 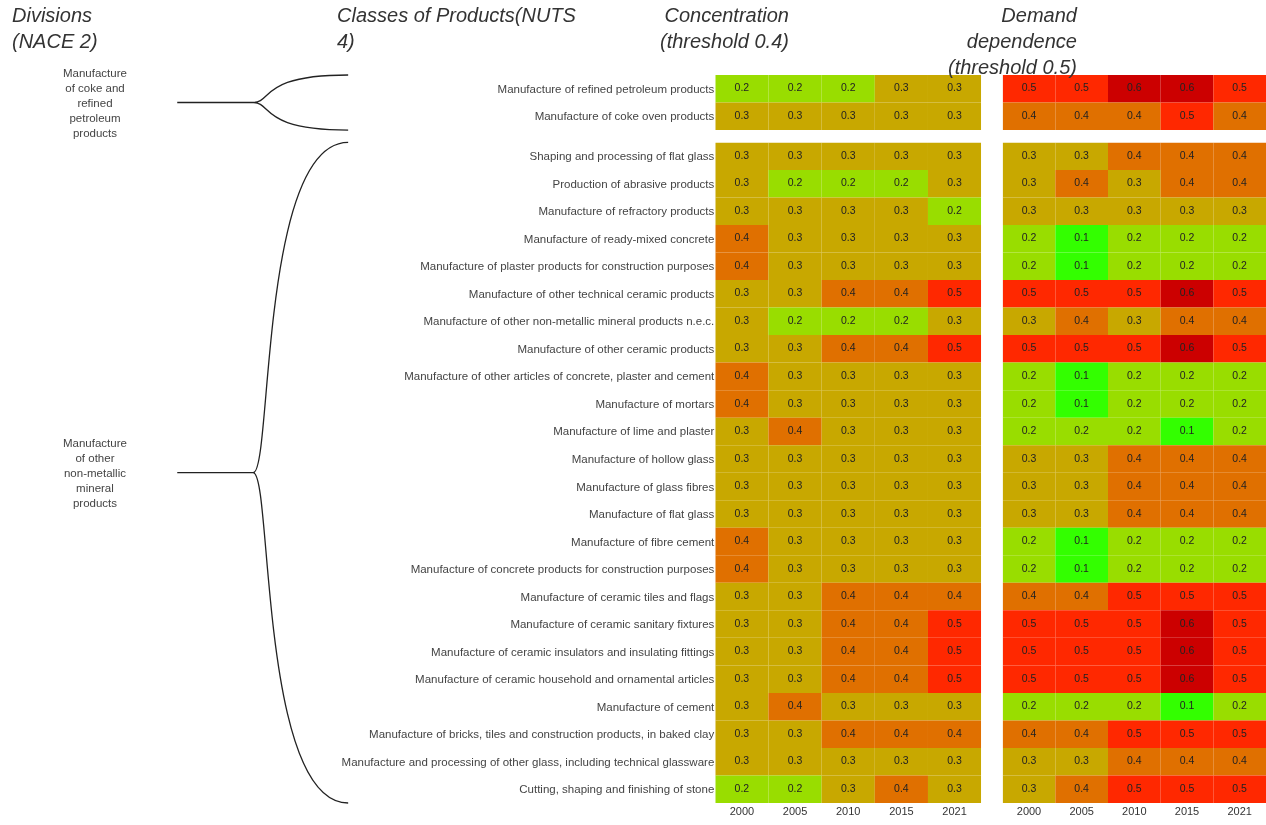 I want to click on text: Manufacture of coke and refined petroleum products, so click(x=95, y=103).